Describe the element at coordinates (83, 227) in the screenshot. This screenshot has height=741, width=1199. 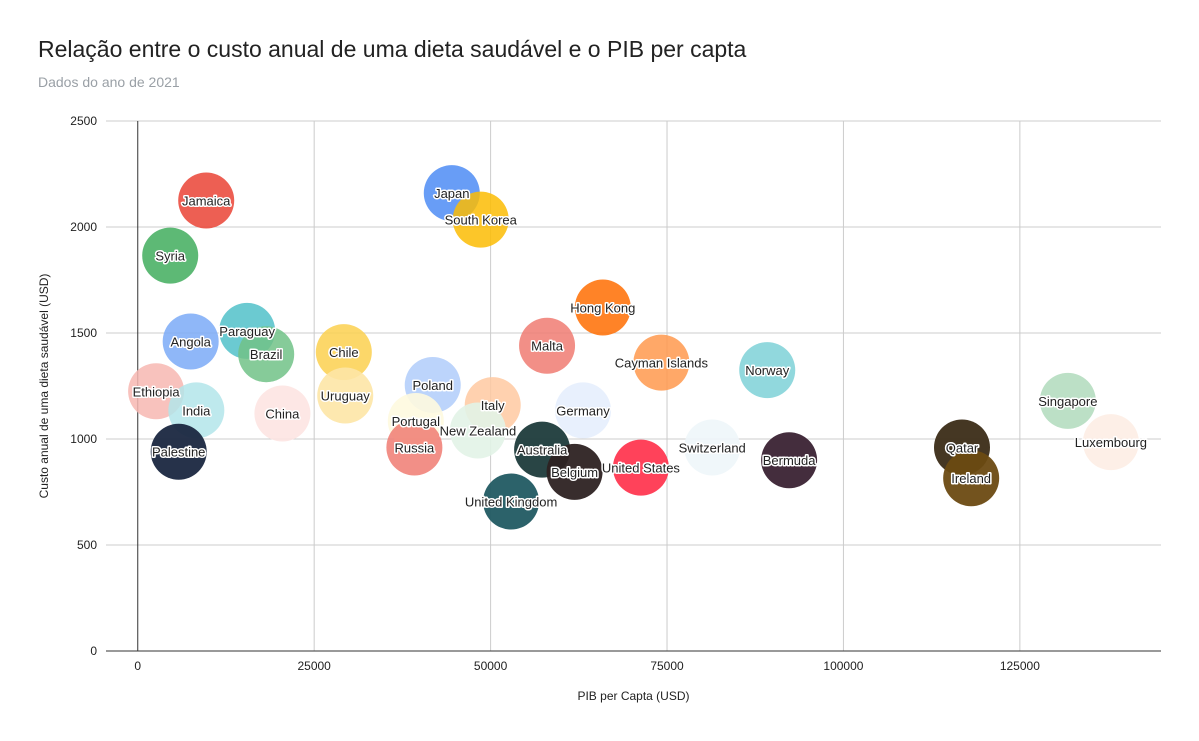
I see `y-tick-label: 2000` at that location.